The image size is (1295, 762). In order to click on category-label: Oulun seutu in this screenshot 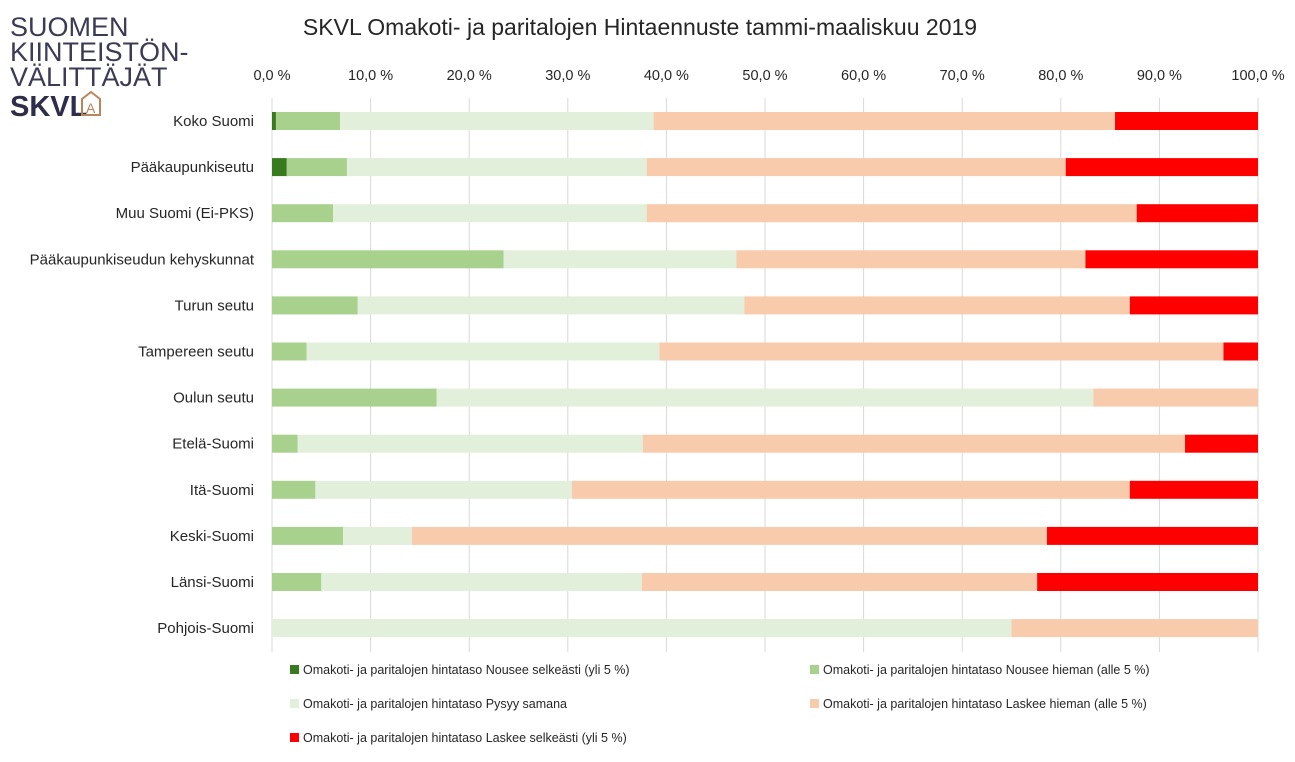, I will do `click(213, 398)`.